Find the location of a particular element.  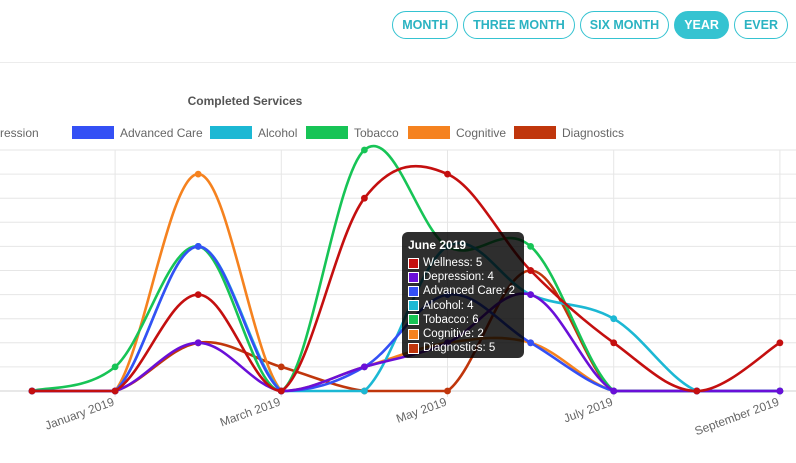

tooltip-row: Cognitive: 2 is located at coordinates (463, 334).